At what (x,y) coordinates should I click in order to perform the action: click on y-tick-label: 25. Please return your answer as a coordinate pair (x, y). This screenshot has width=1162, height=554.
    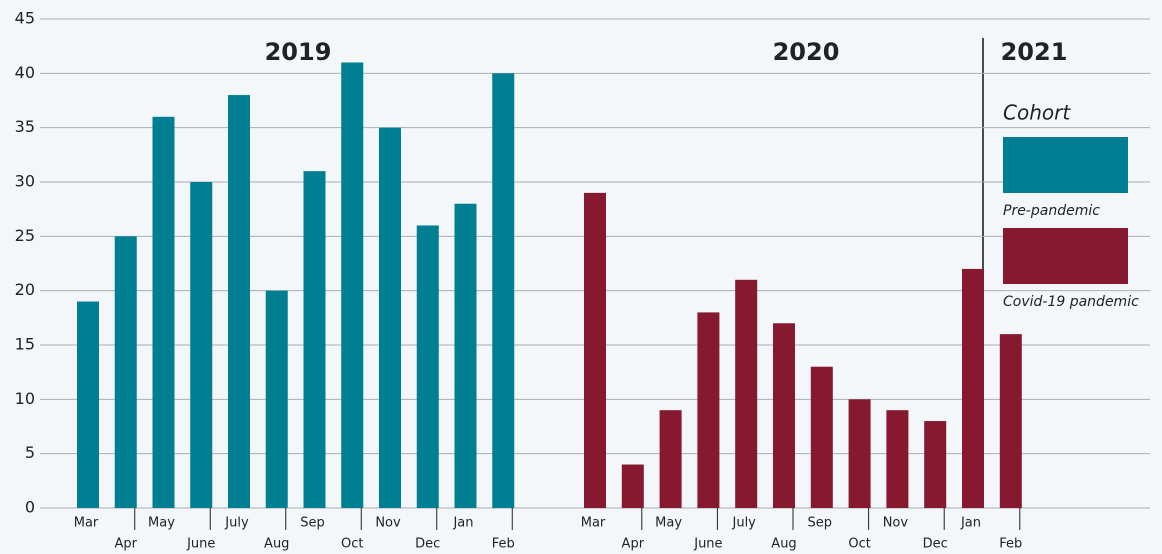
    Looking at the image, I should click on (25, 235).